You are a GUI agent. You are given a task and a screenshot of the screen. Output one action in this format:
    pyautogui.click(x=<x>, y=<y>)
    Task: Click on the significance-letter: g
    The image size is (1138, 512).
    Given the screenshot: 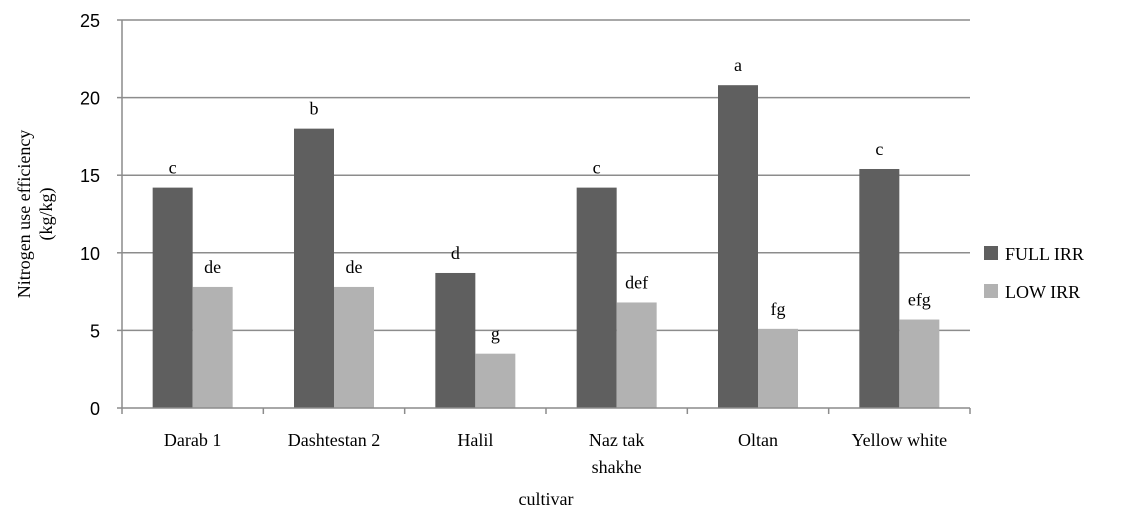 What is the action you would take?
    pyautogui.click(x=495, y=334)
    